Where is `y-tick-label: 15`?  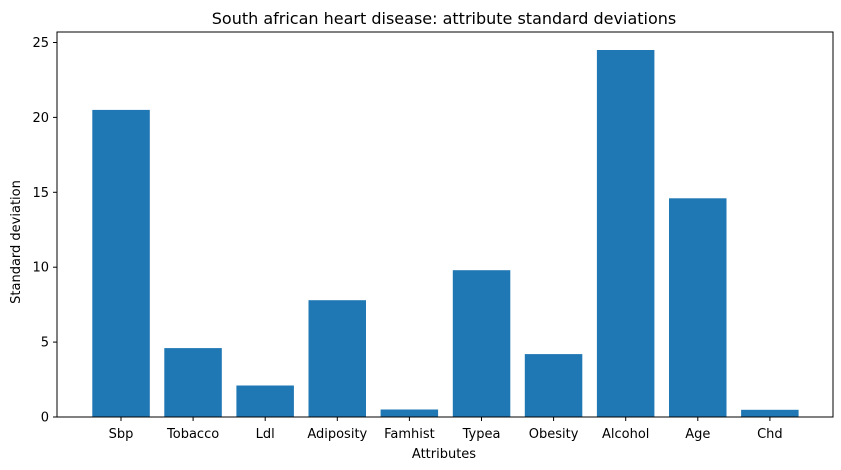 y-tick-label: 15 is located at coordinates (40, 193).